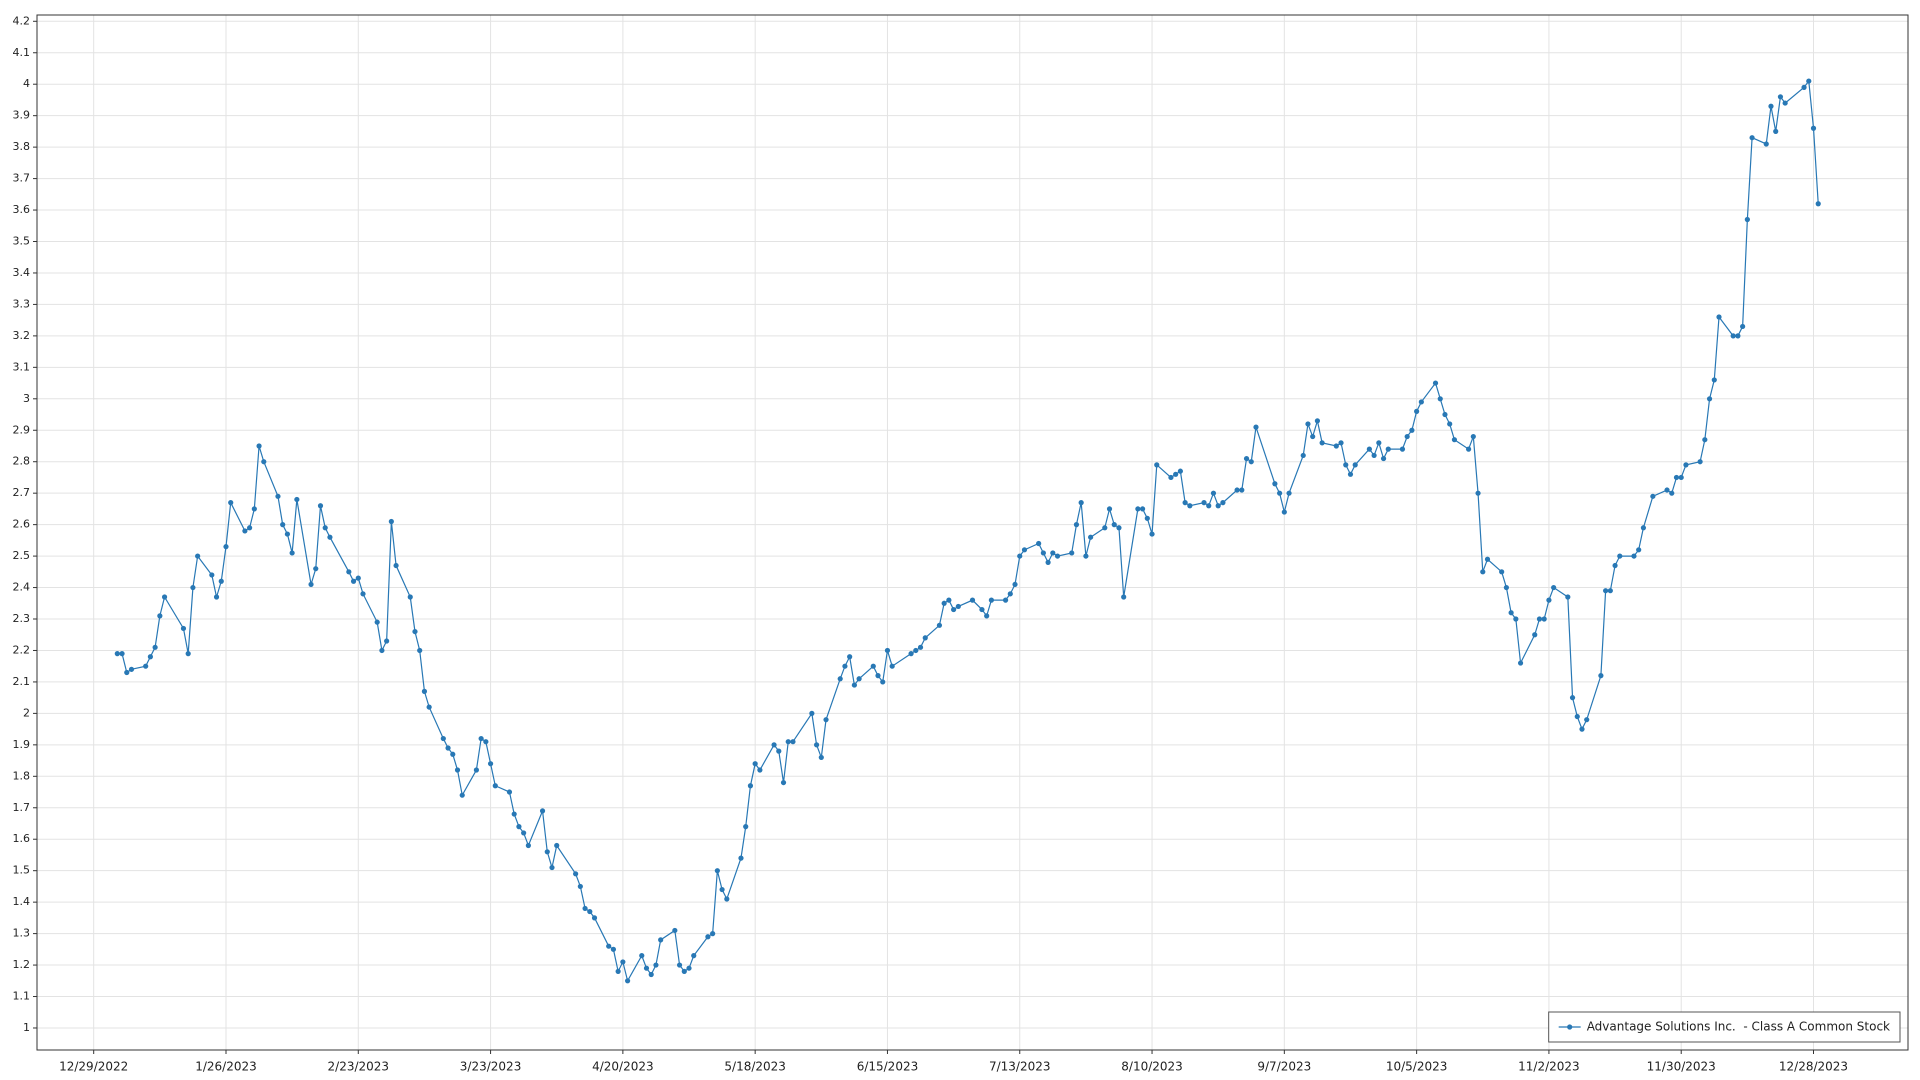 Image resolution: width=1920 pixels, height=1080 pixels. What do you see at coordinates (22, 492) in the screenshot?
I see `y-tick-label: 2.7` at bounding box center [22, 492].